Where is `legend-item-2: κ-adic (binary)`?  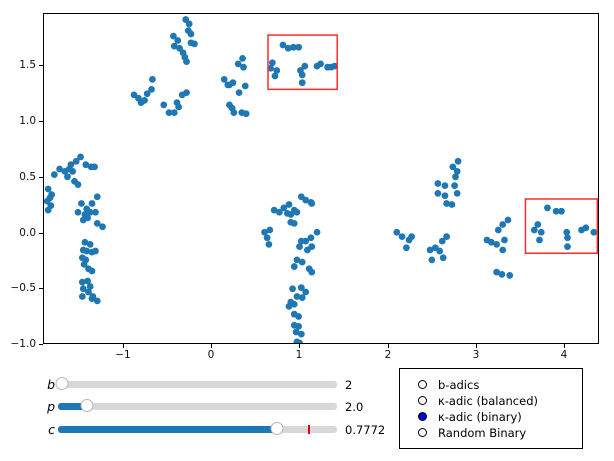 legend-item-2: κ-adic (binary) is located at coordinates (500, 417).